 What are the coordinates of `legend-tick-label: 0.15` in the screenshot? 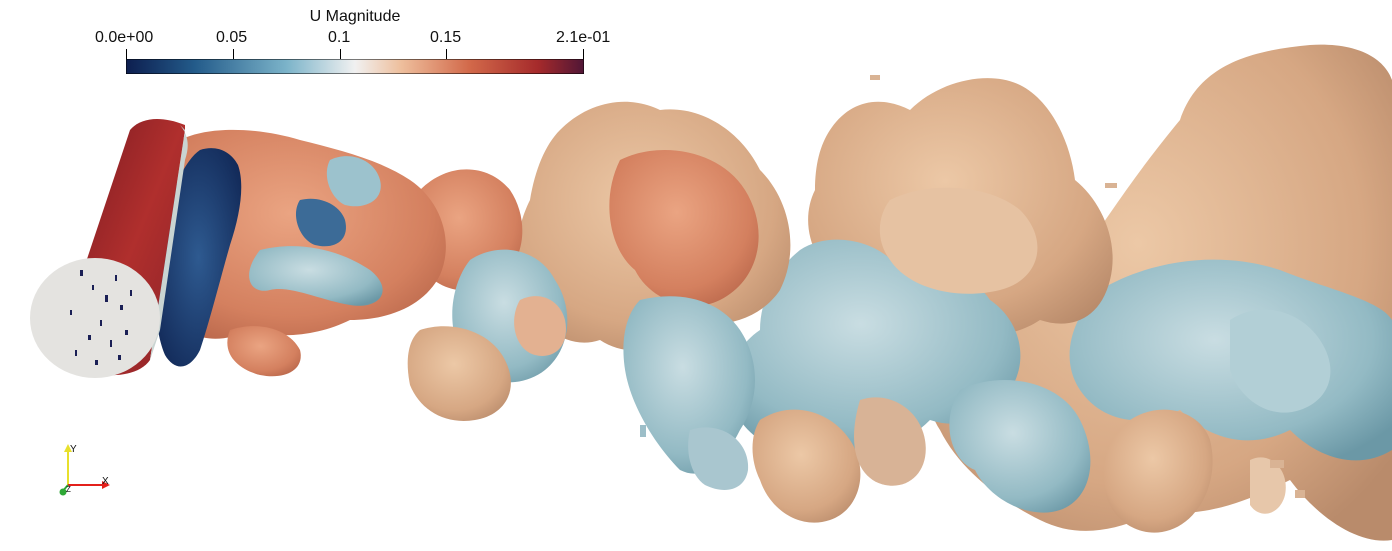 It's located at (446, 37).